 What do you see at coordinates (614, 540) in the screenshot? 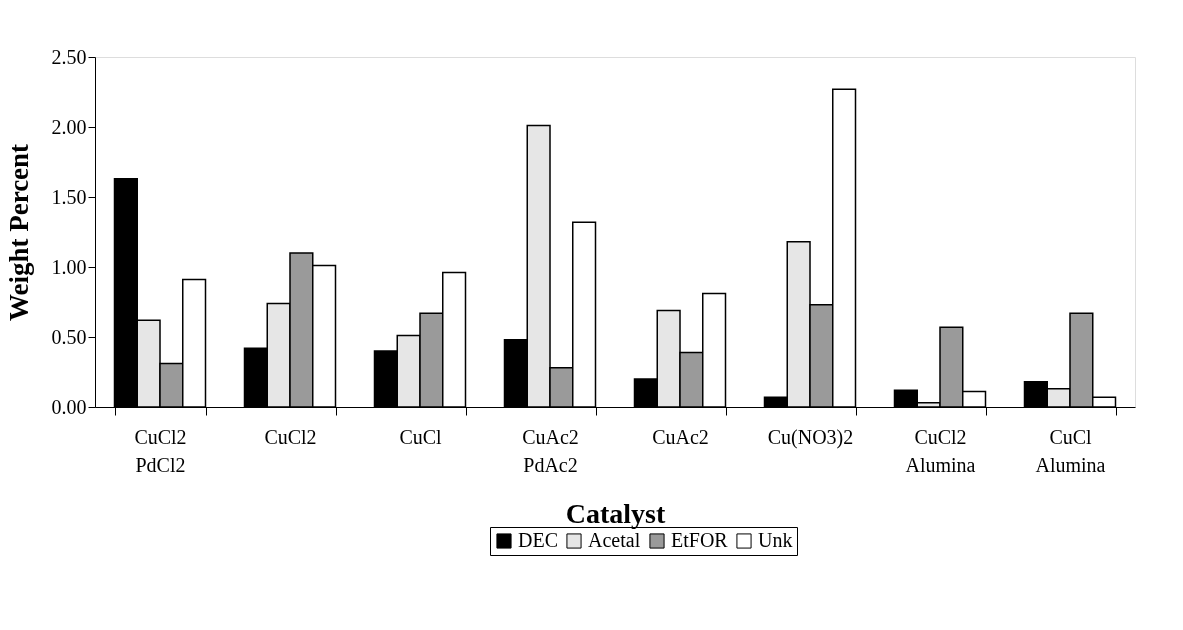
I see `legend-label: Acetal` at bounding box center [614, 540].